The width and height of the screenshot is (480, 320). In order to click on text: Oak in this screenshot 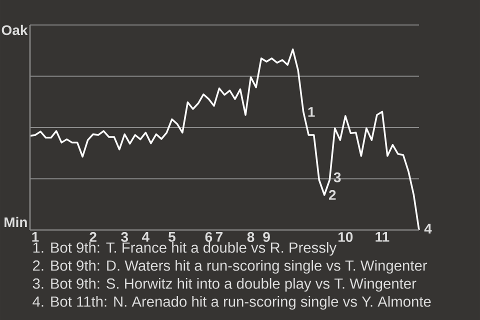, I will do `click(15, 30)`.